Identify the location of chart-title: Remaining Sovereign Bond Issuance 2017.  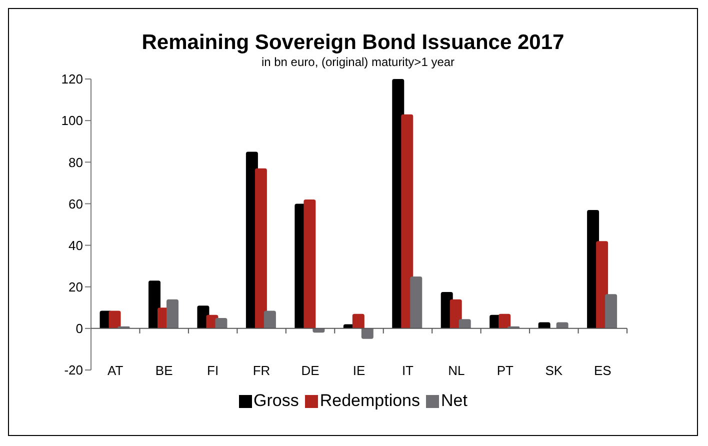
(353, 43).